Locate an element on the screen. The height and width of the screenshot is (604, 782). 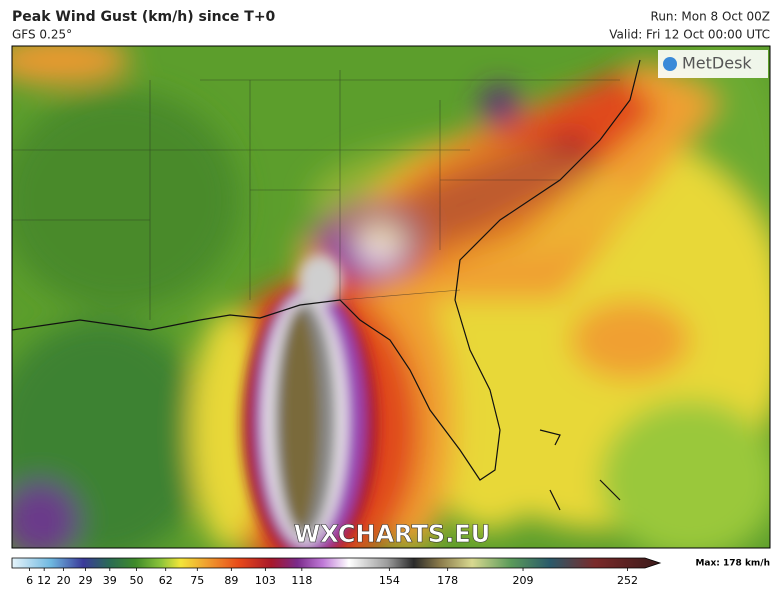
max-label: Max: 178 km/h is located at coordinates (732, 564).